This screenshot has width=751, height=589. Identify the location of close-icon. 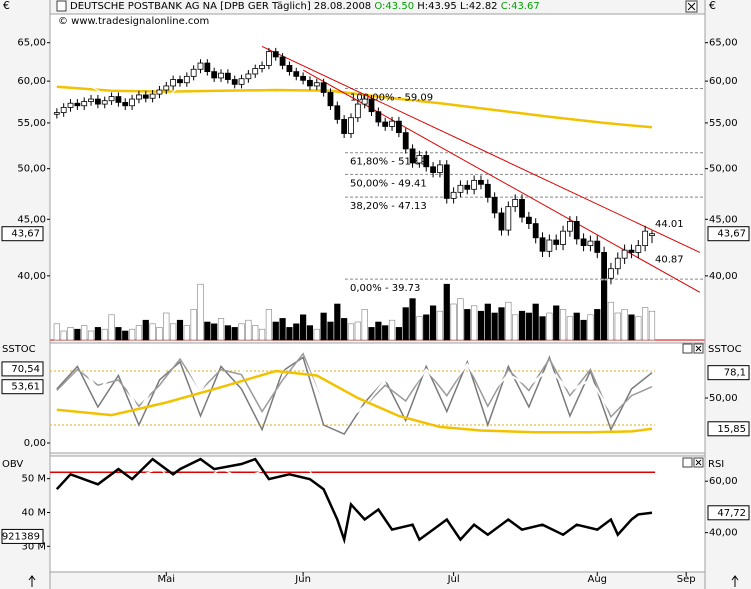
(698, 348).